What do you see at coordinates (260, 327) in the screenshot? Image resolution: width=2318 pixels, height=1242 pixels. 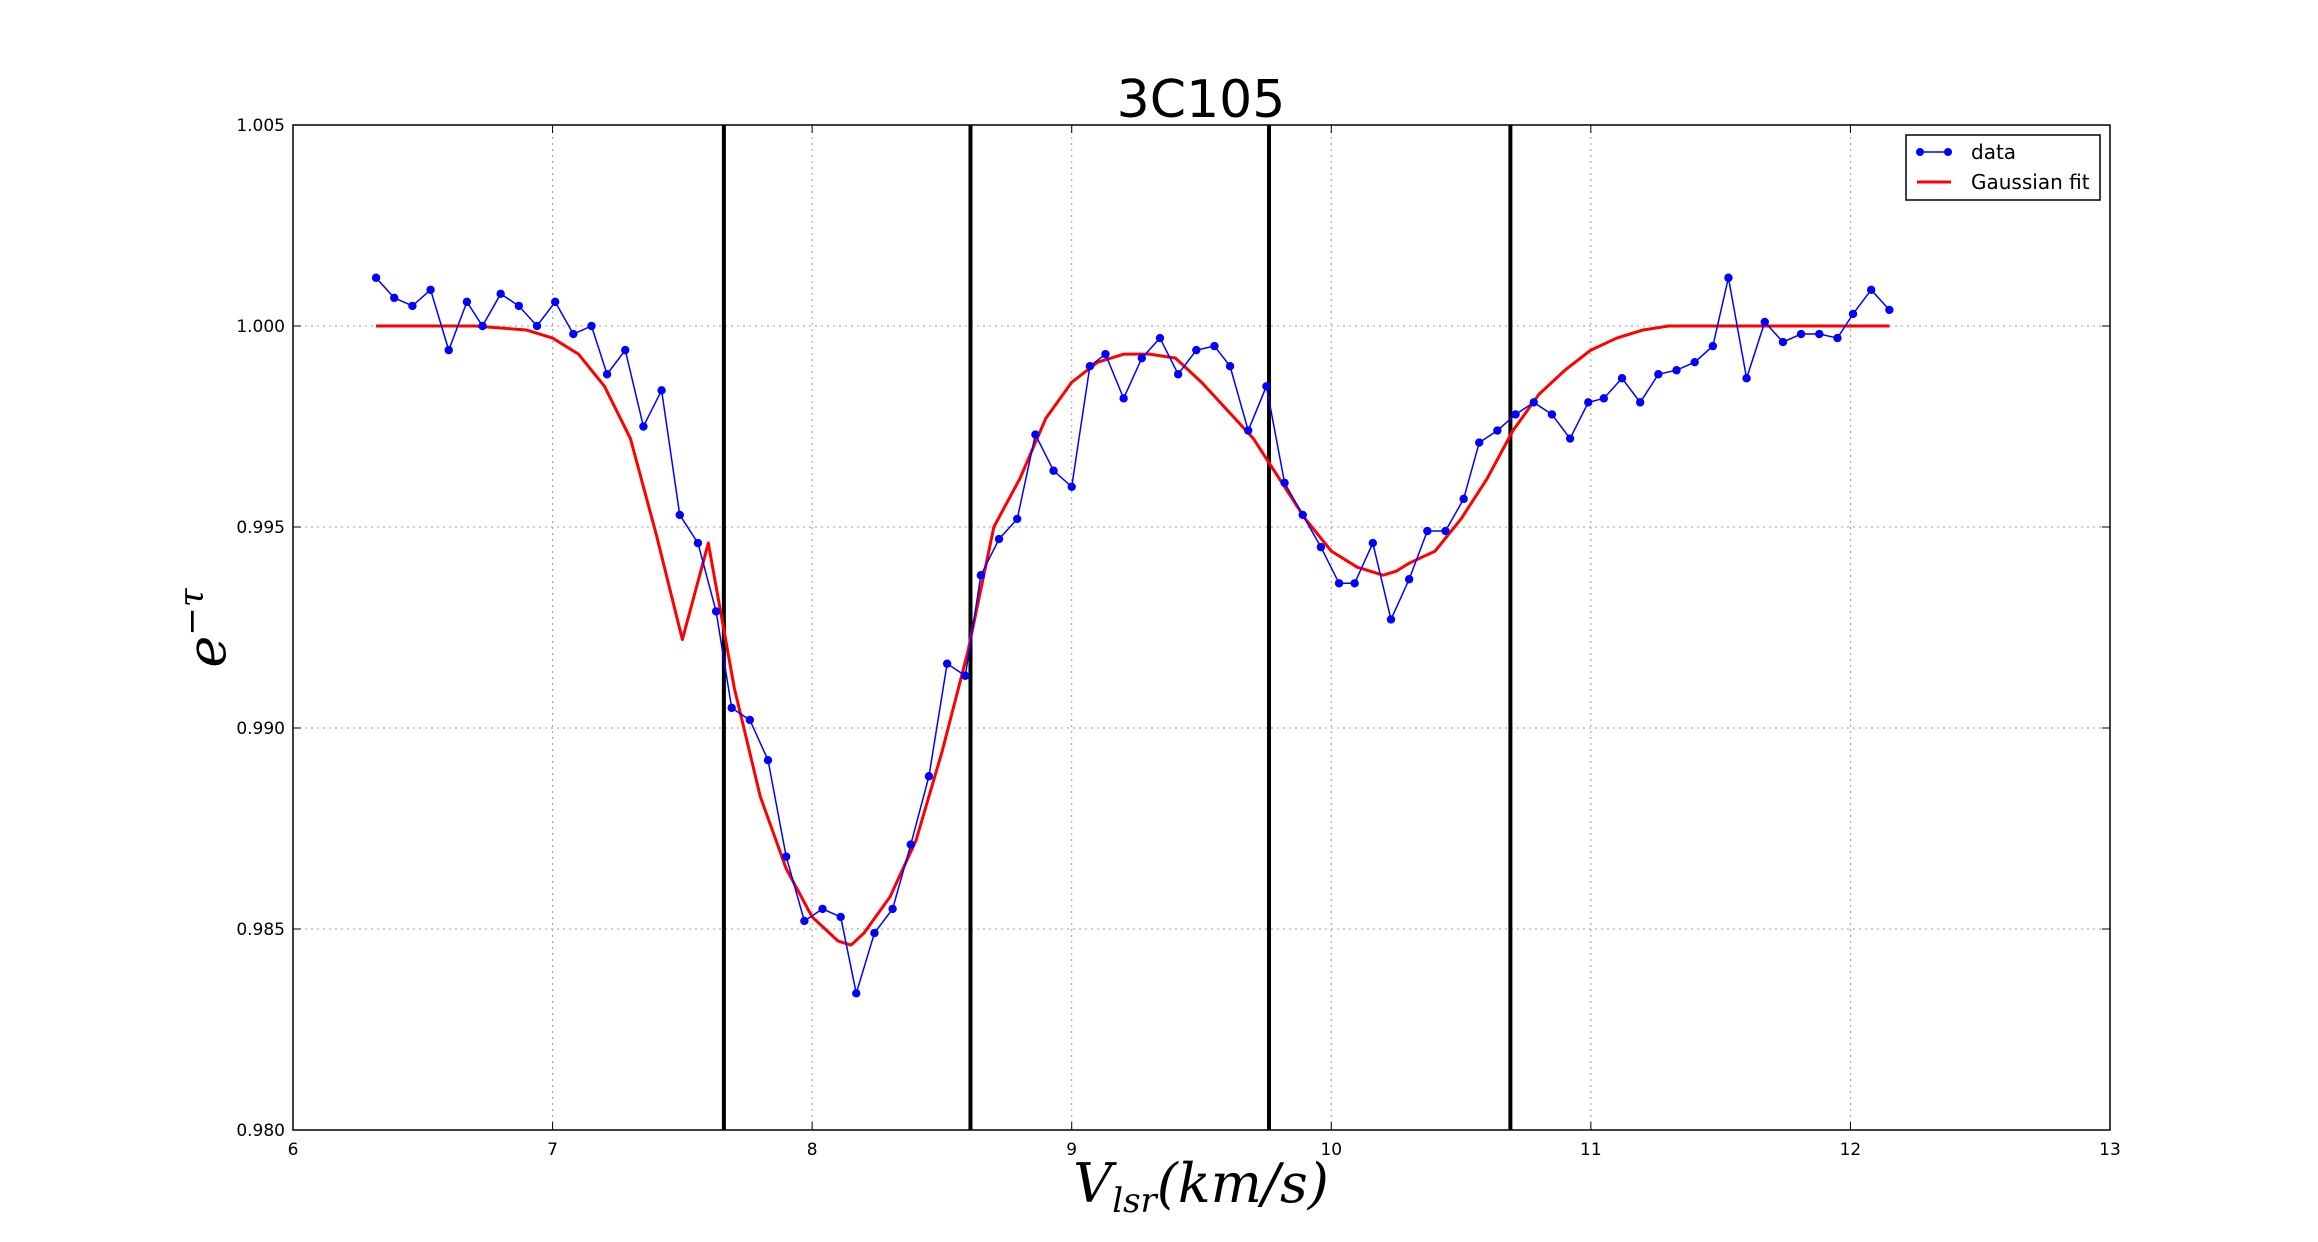 I see `y-tick-label: 1.000` at bounding box center [260, 327].